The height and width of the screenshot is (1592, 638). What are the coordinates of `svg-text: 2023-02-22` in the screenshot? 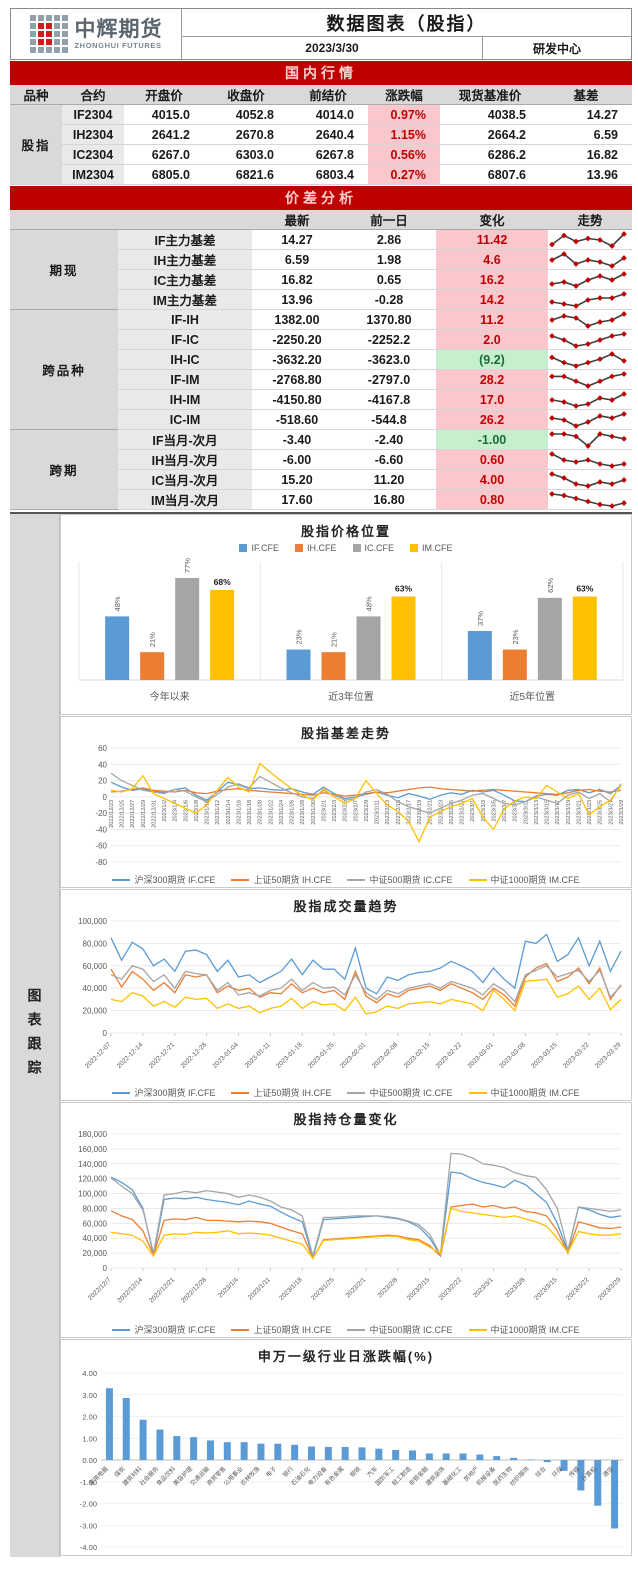 It's located at (449, 1055).